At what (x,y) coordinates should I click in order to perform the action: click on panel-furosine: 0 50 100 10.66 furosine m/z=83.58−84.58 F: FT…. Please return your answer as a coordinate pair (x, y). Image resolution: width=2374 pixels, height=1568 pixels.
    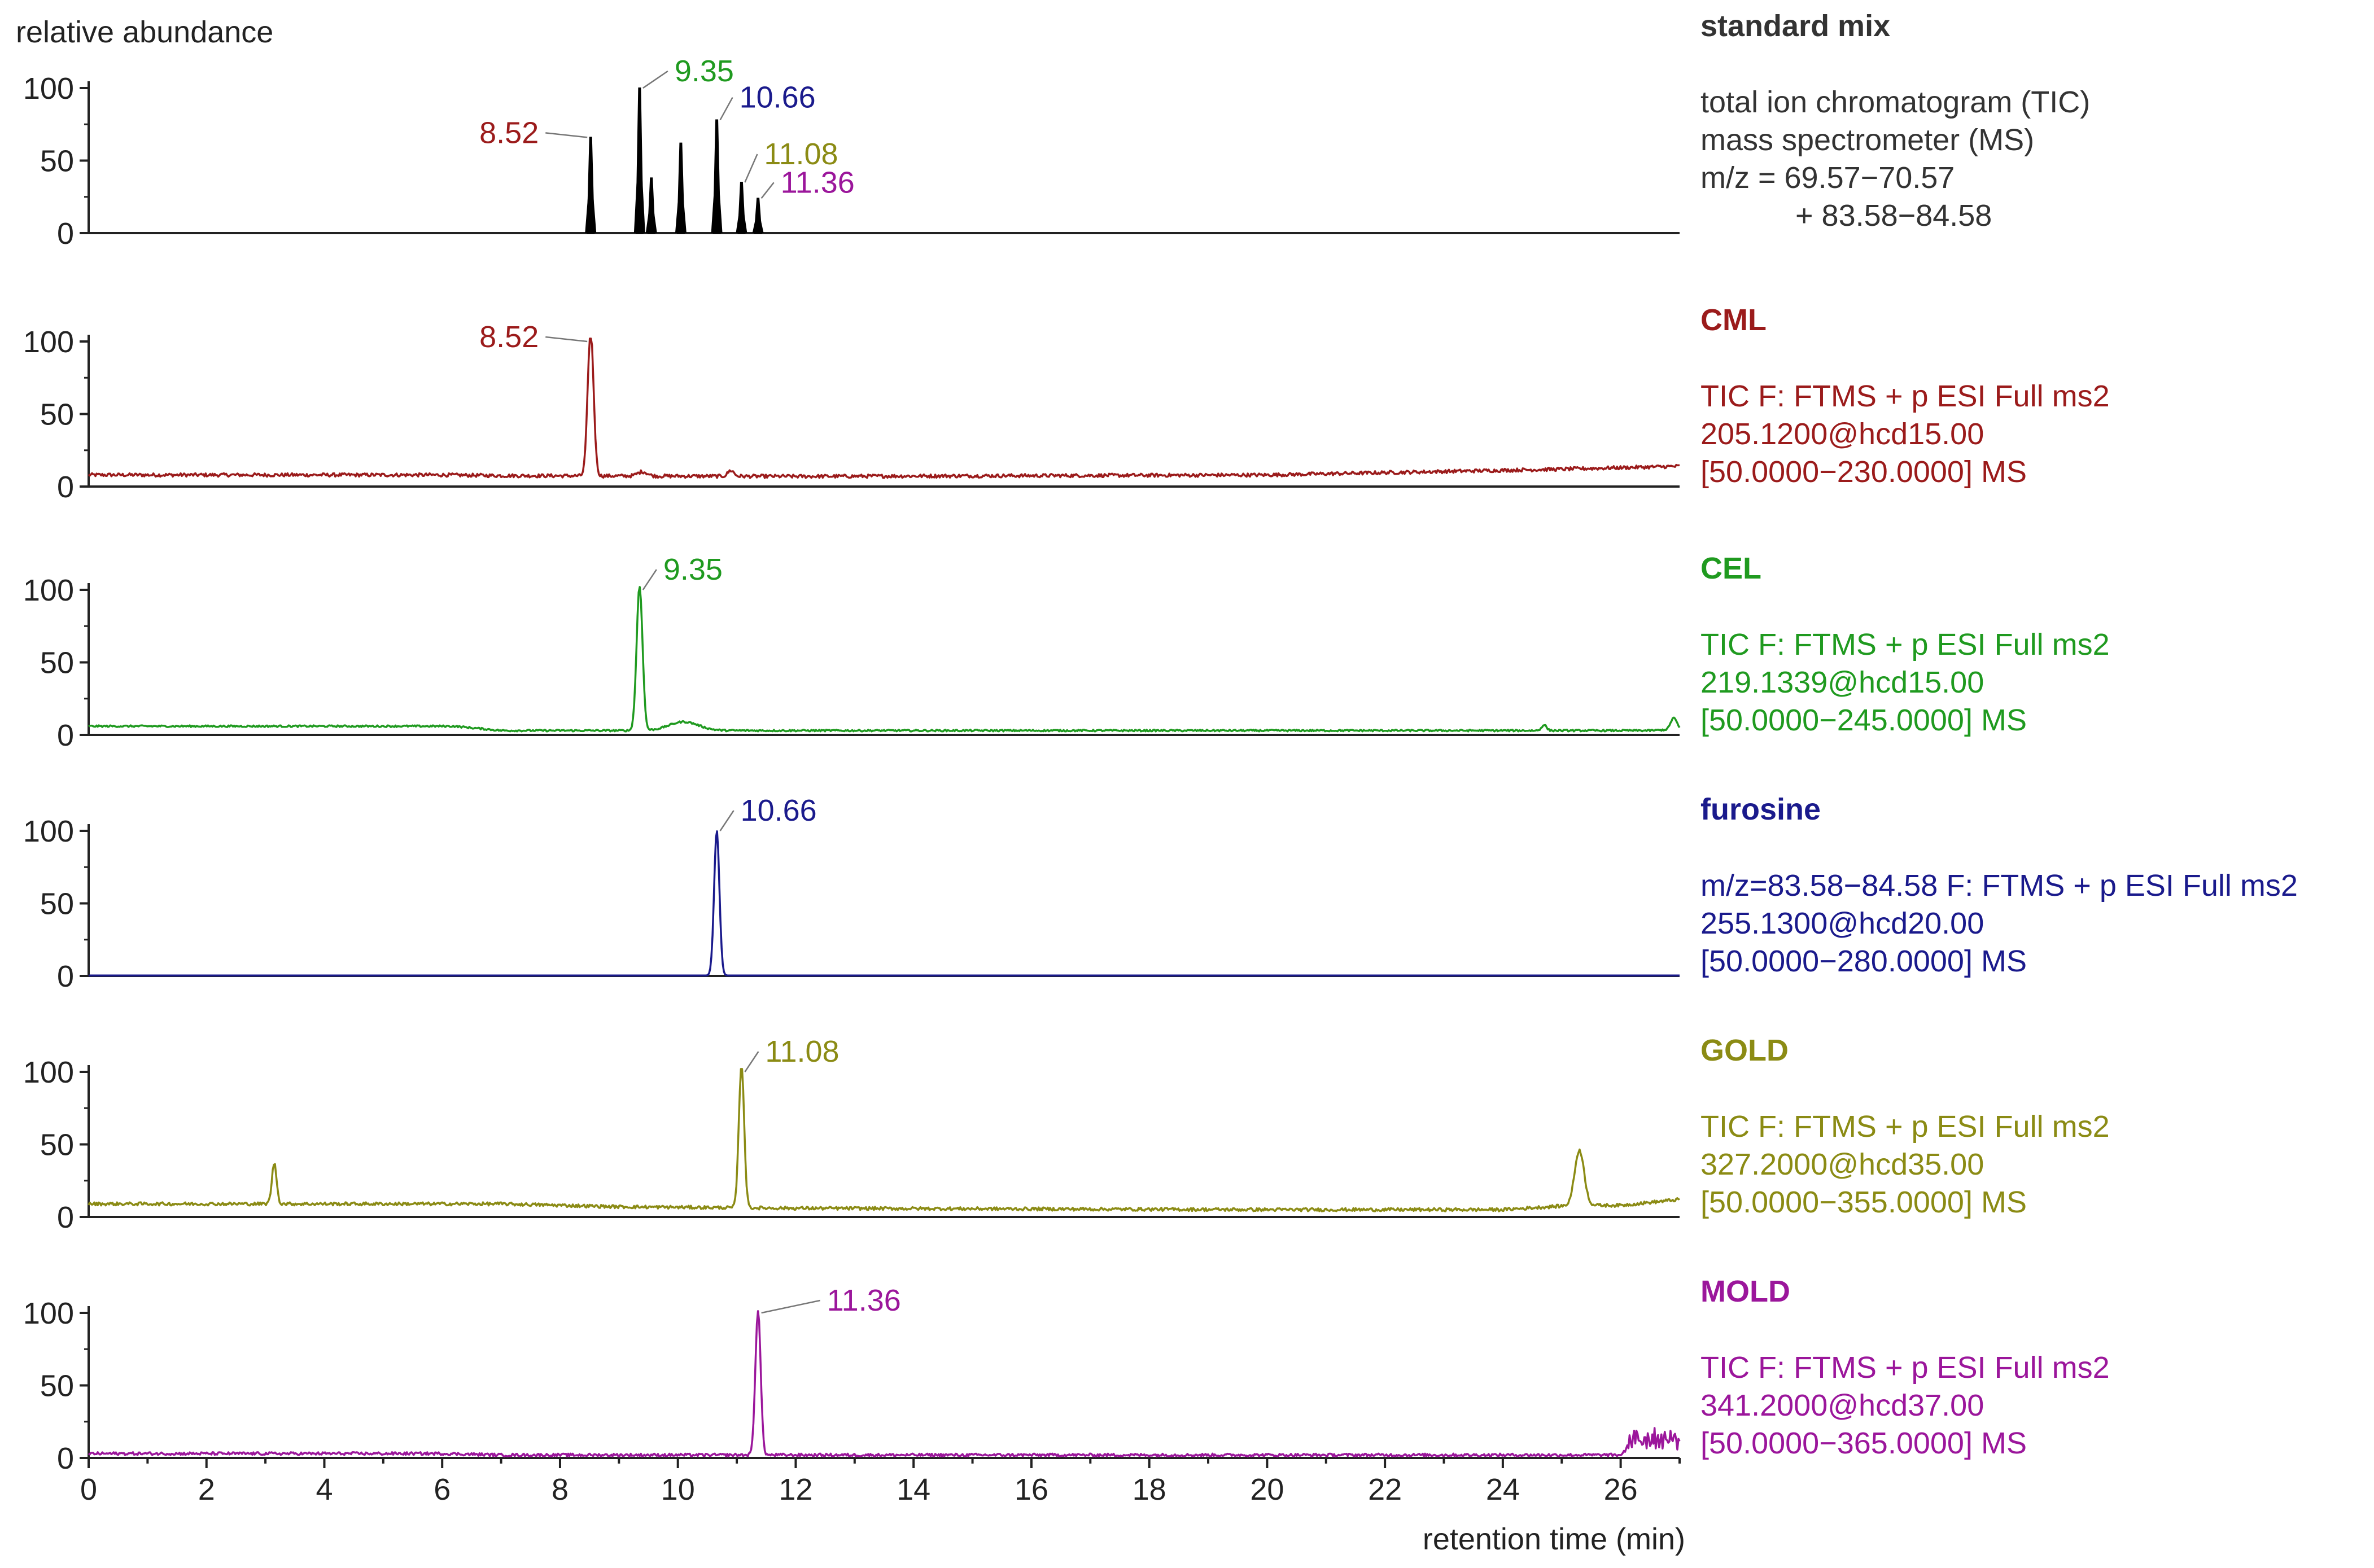
    Looking at the image, I should click on (1160, 892).